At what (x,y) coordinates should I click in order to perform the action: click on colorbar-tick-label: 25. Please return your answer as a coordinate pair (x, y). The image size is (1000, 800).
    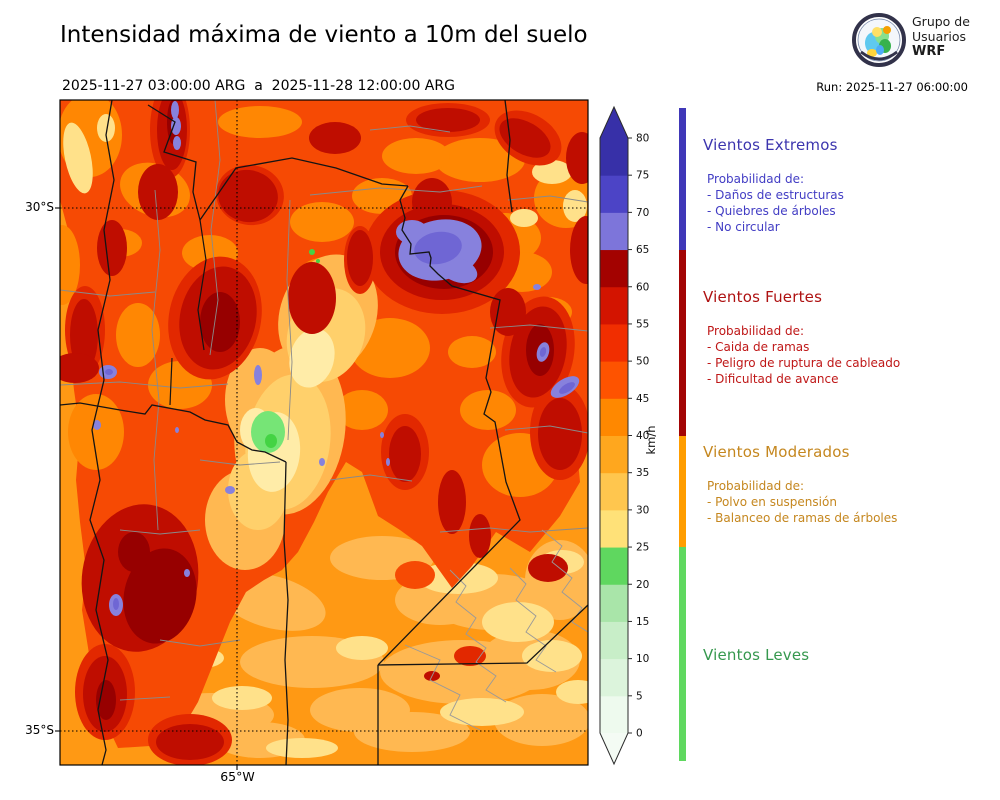
    Looking at the image, I should click on (642, 548).